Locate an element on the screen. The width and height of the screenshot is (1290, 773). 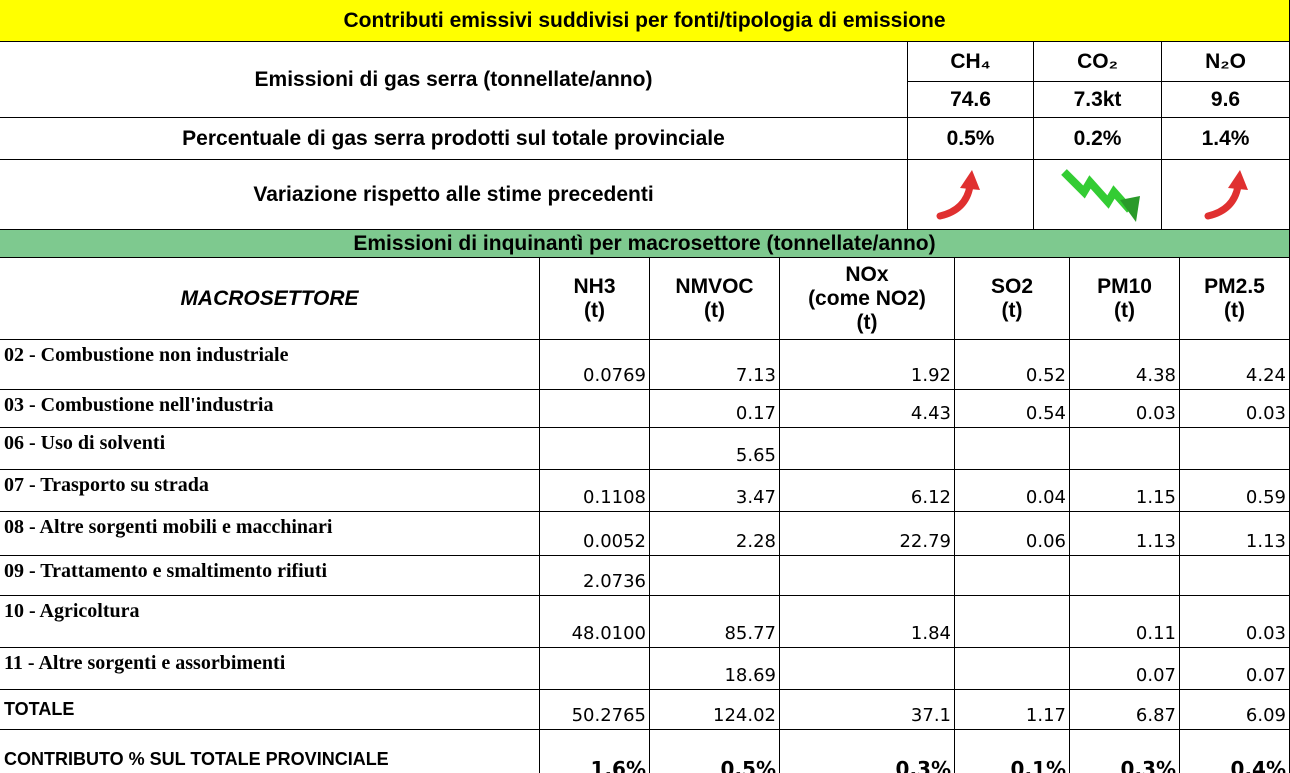
emission-value: 0.52 is located at coordinates (1012, 364).